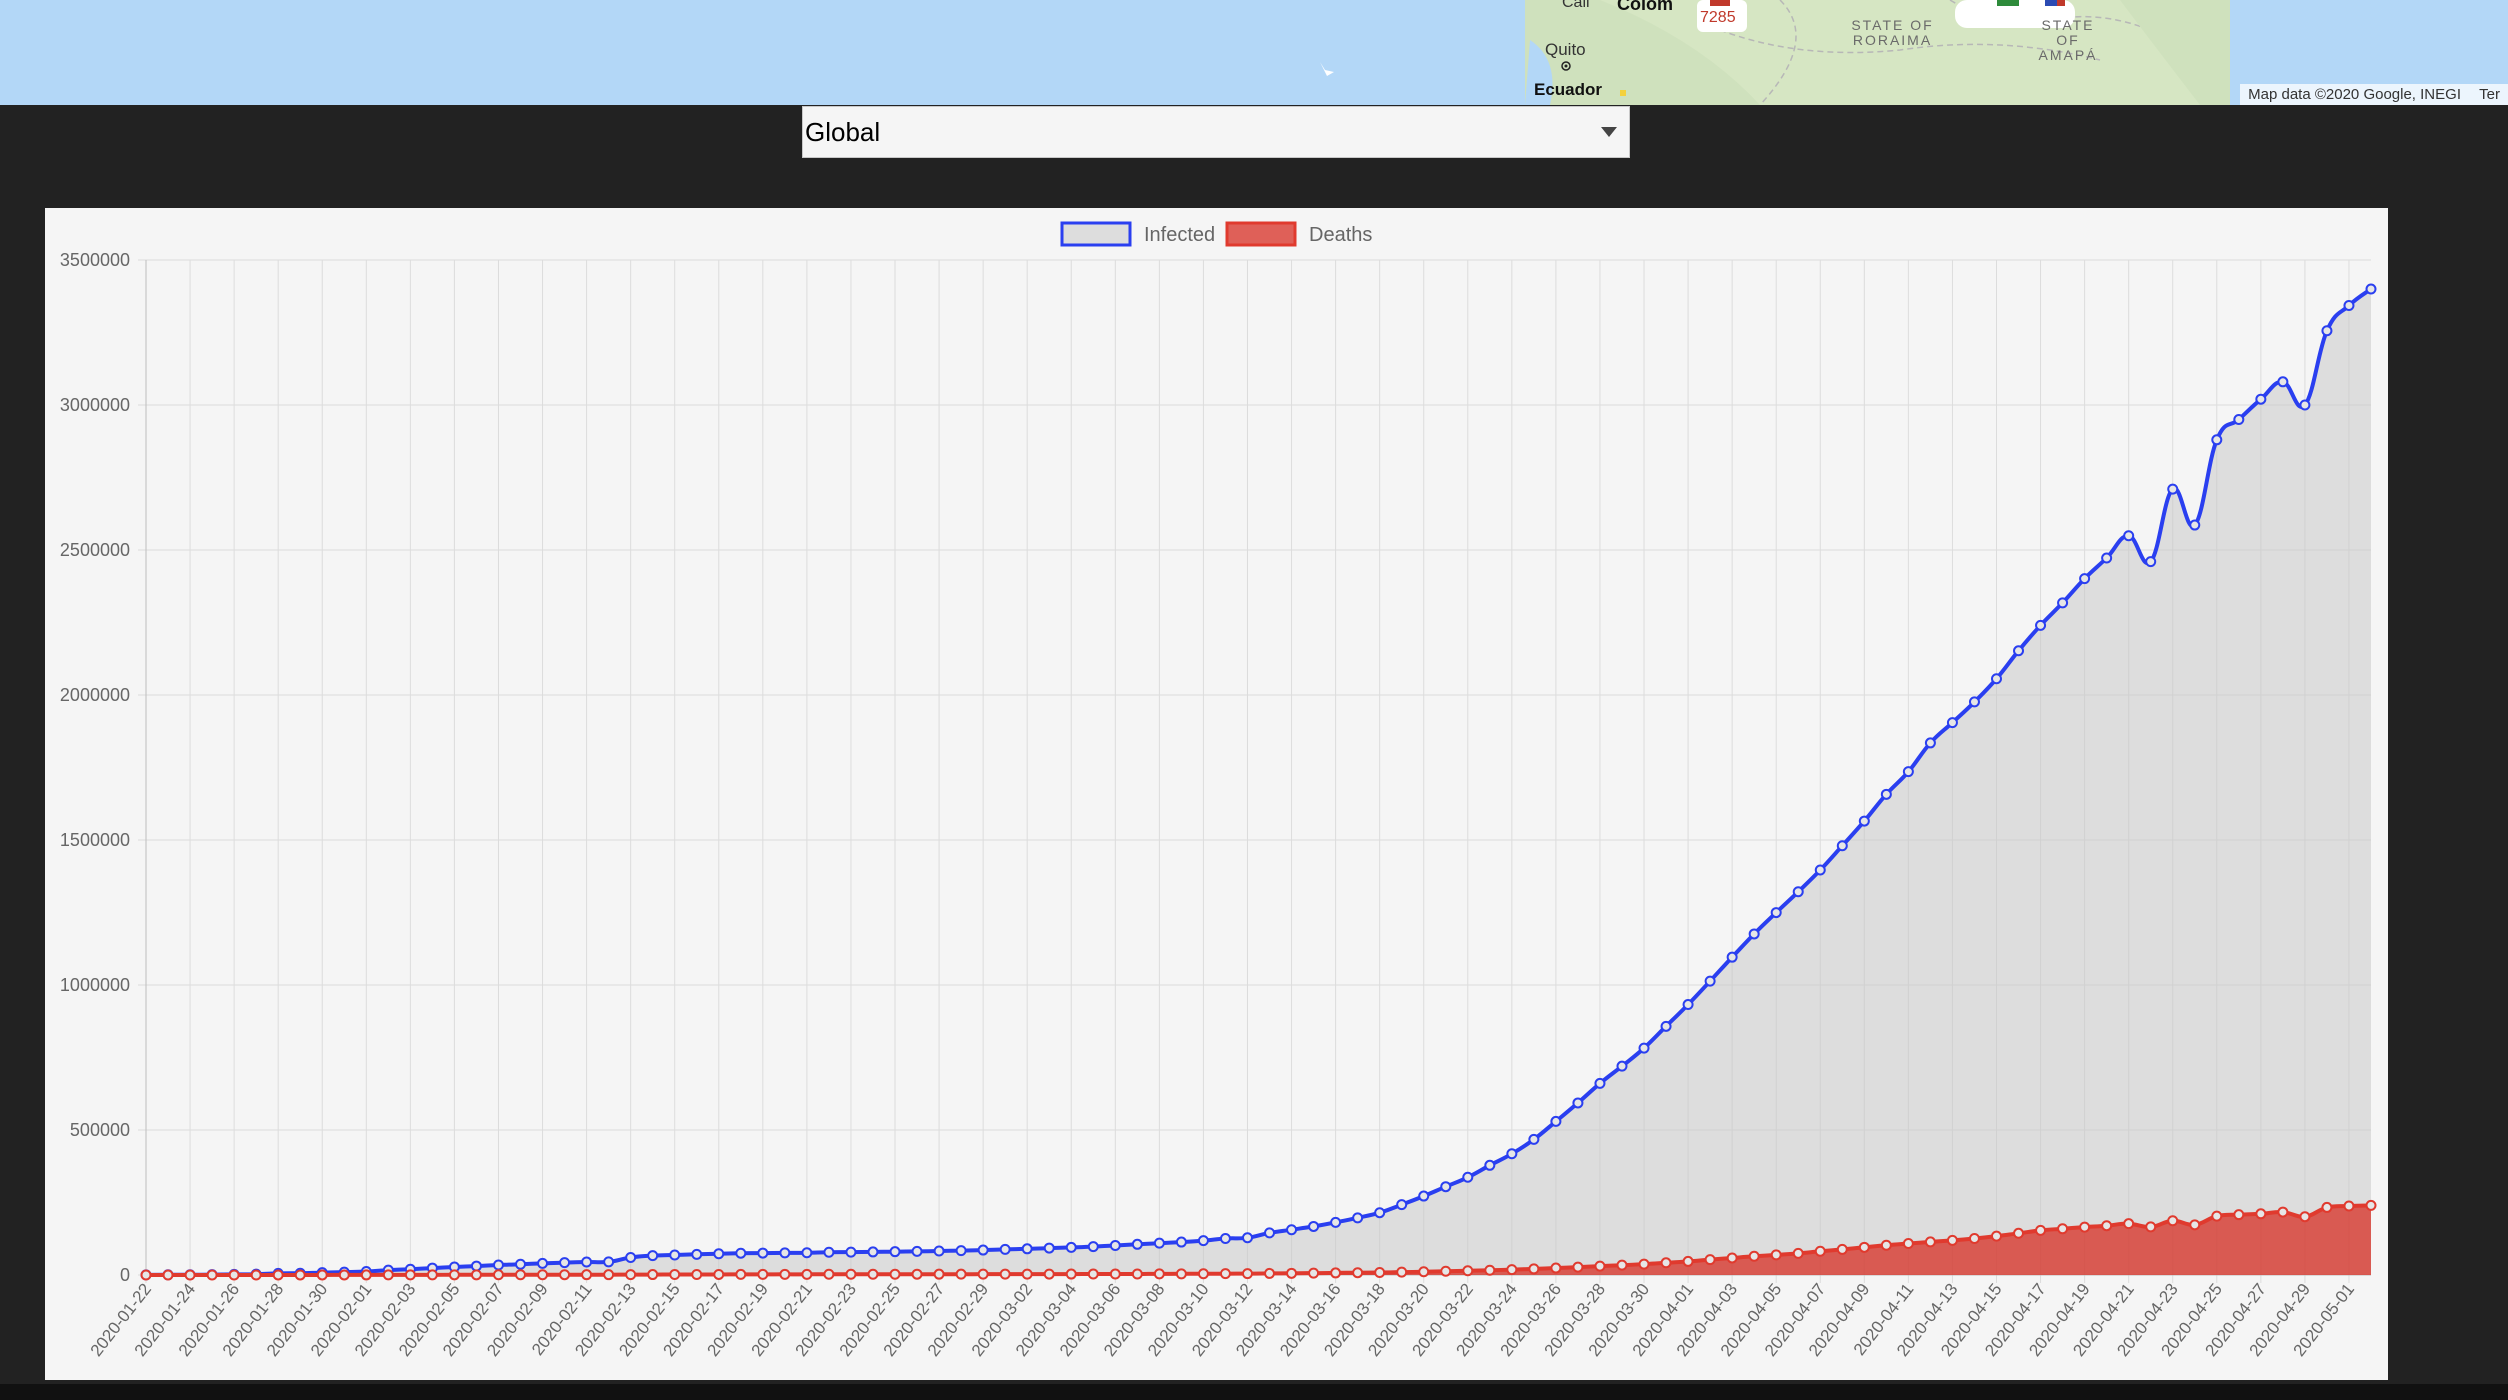  What do you see at coordinates (95, 550) in the screenshot?
I see `y-tick-label: 2500000` at bounding box center [95, 550].